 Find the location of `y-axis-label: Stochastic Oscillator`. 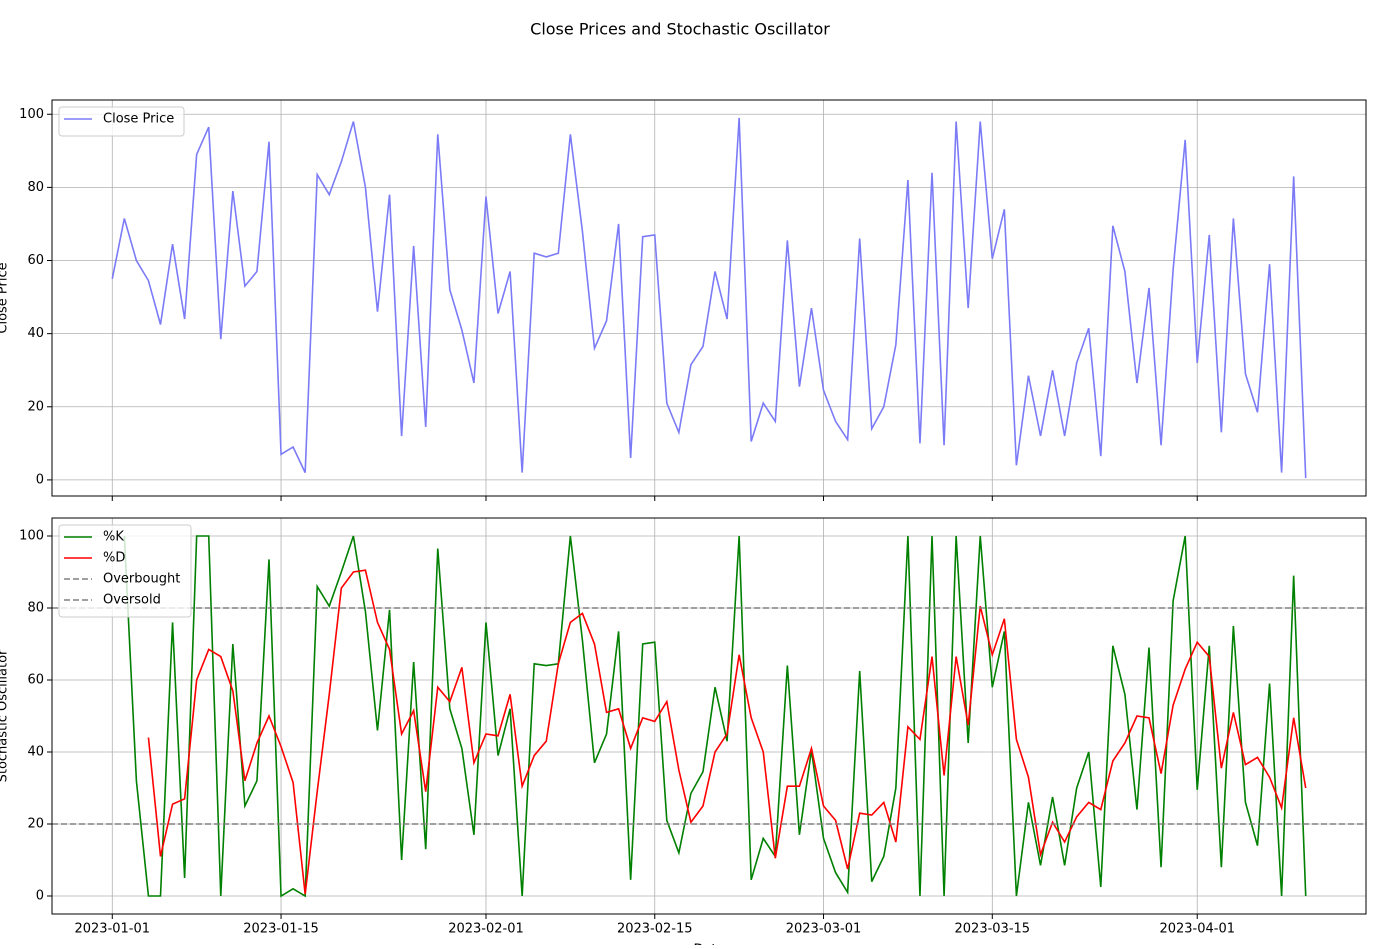

y-axis-label: Stochastic Oscillator is located at coordinates (5, 715).